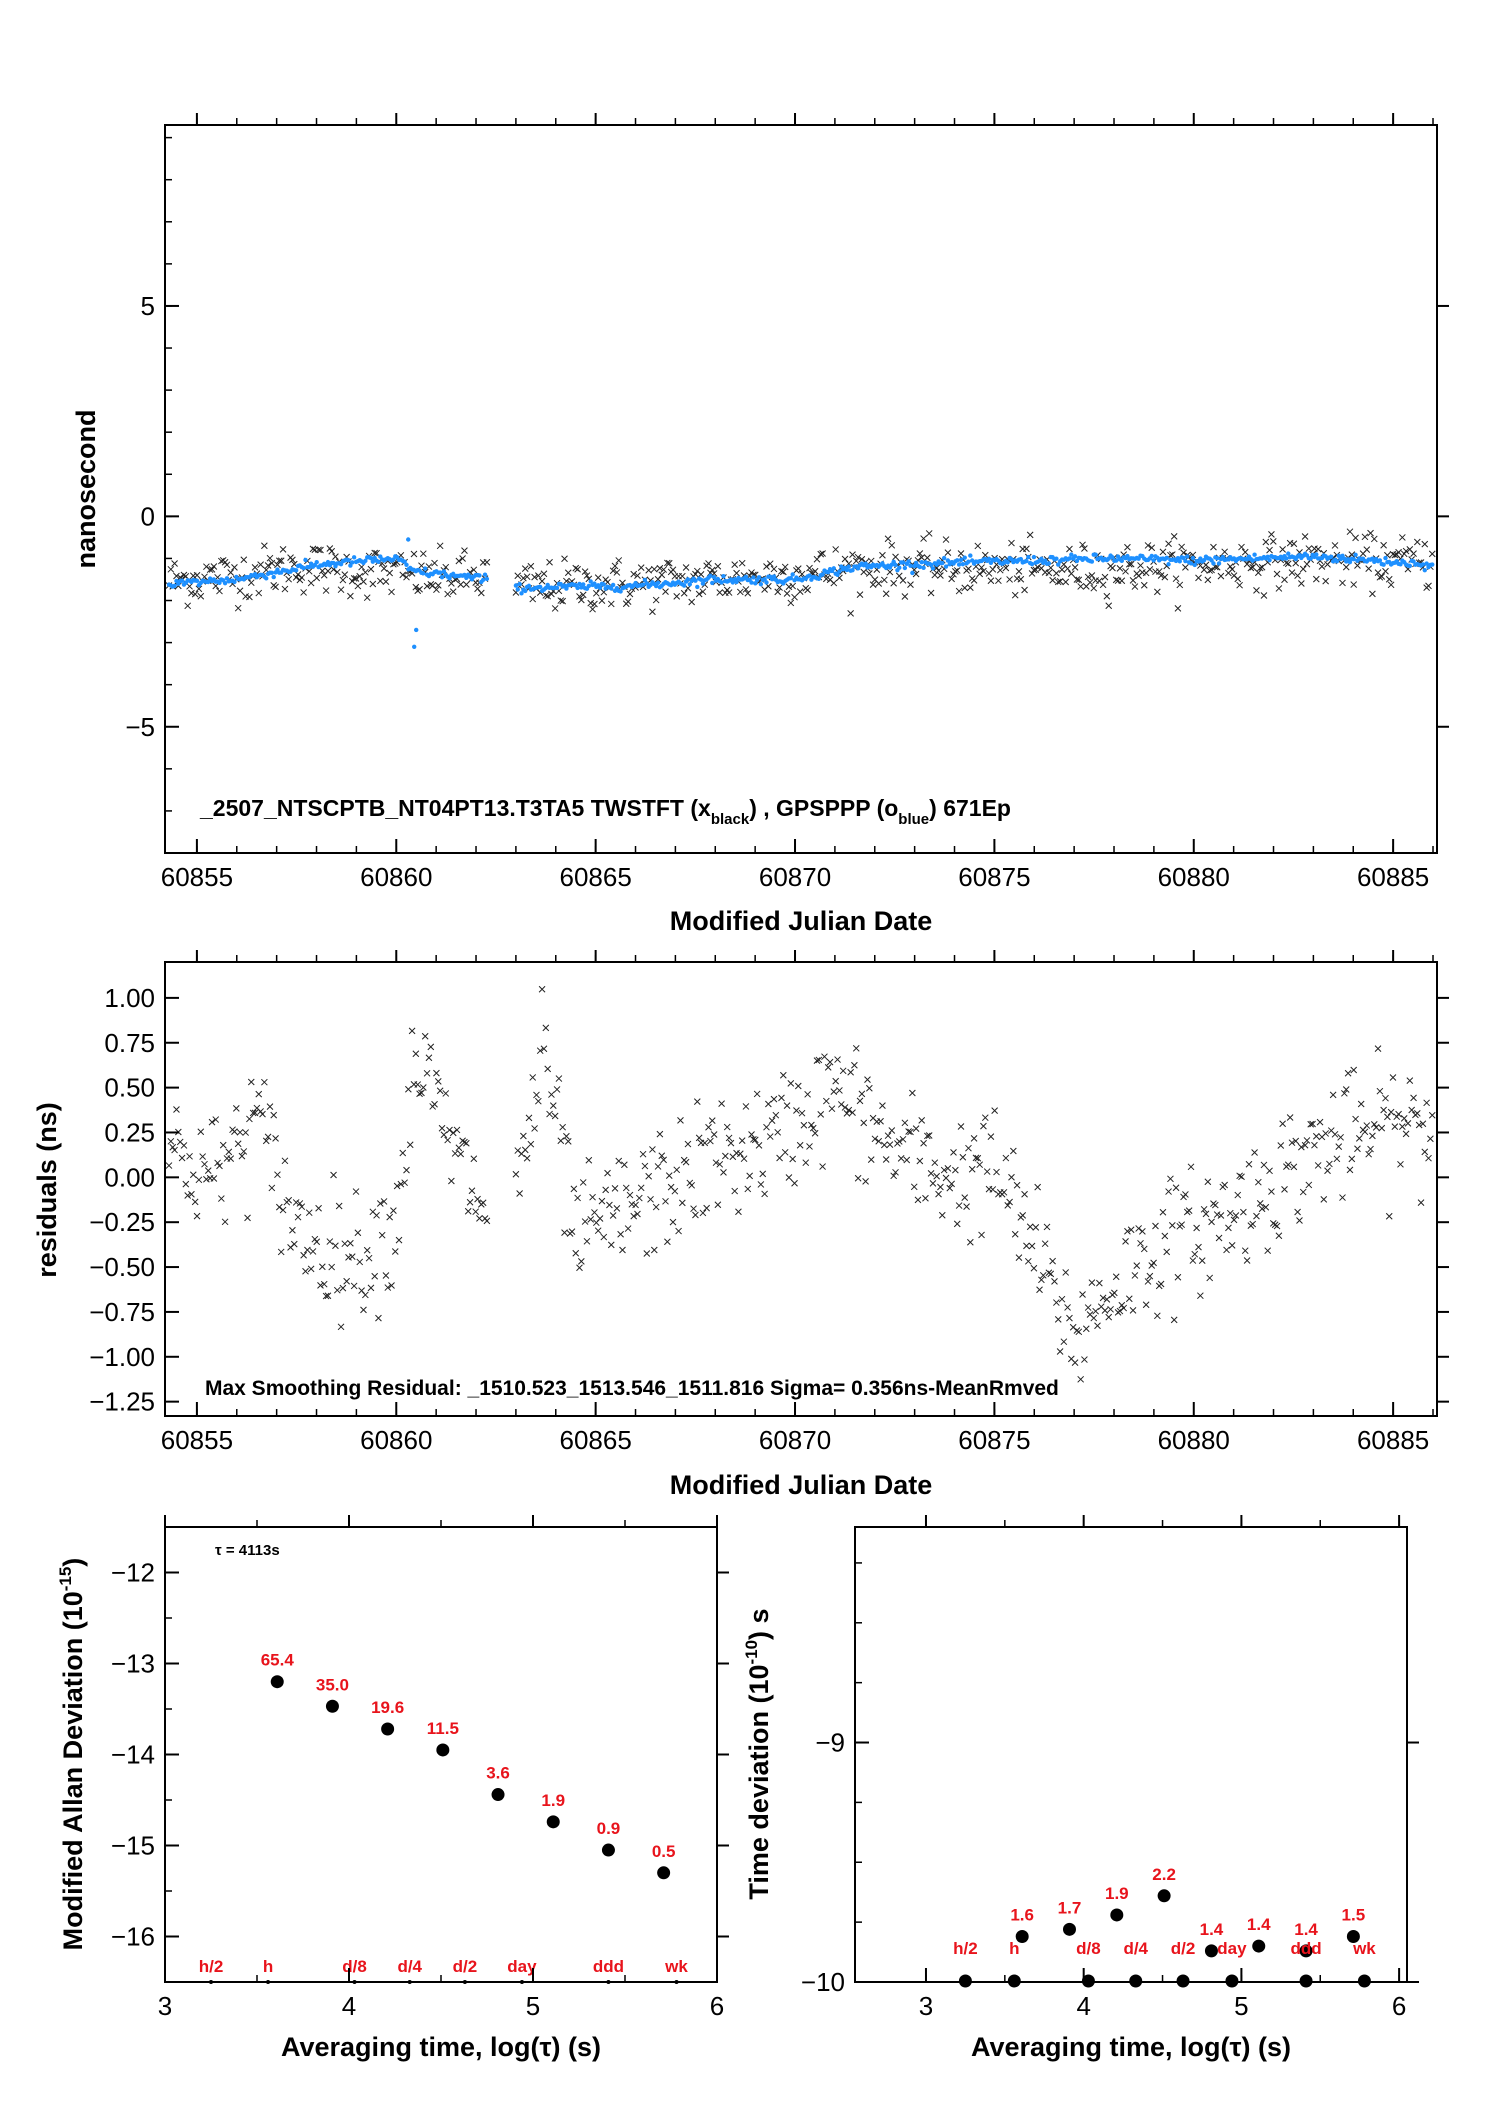 This screenshot has height=2105, width=1488. Describe the element at coordinates (522, 1966) in the screenshot. I see `allan-marker-label: day` at that location.